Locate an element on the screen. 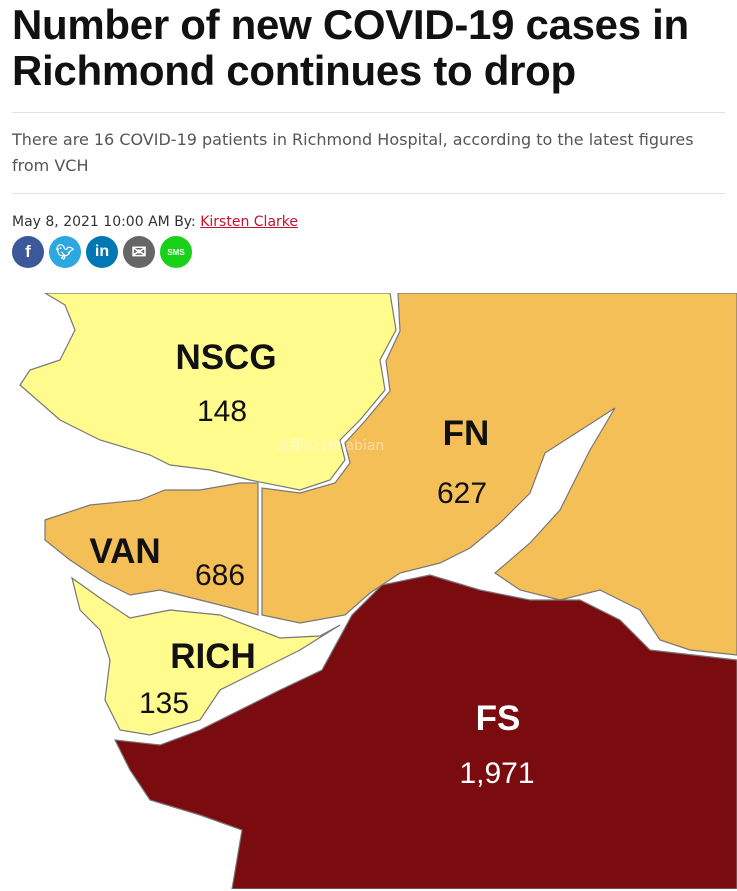 This screenshot has width=737, height=891. region-value-fs: 1,971 is located at coordinates (496, 773).